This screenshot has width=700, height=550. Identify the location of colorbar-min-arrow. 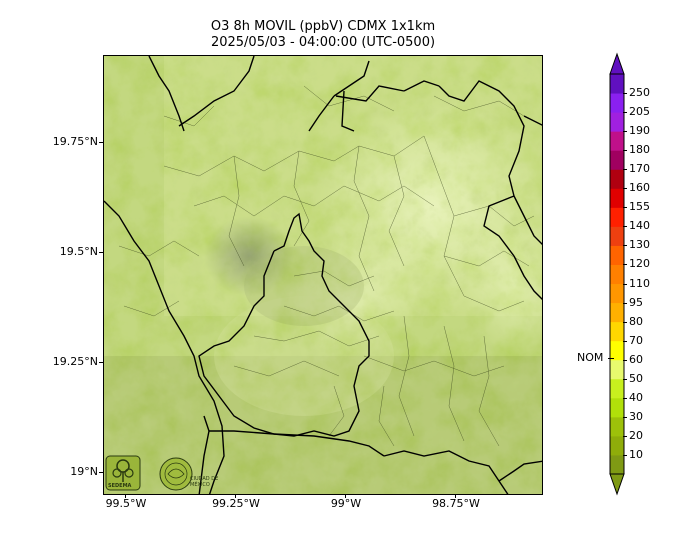
(617, 484).